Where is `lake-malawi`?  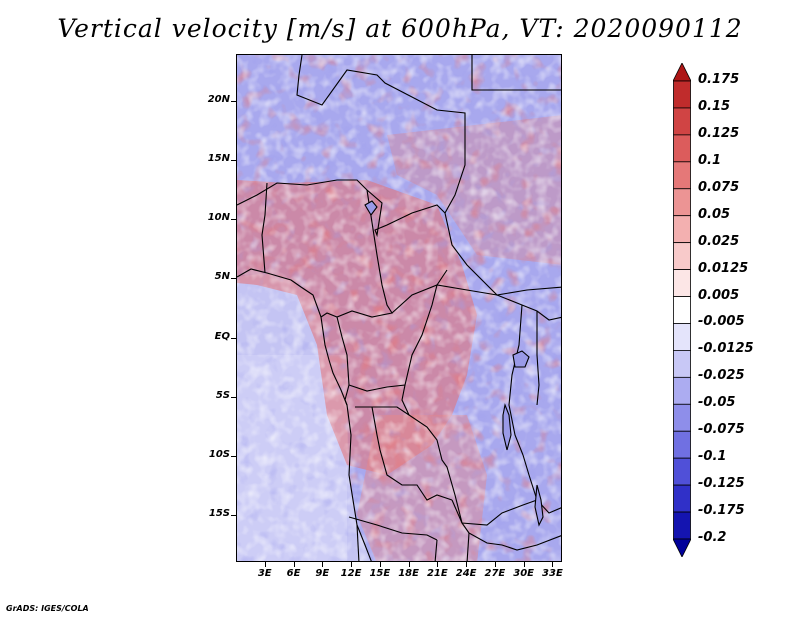 lake-malawi is located at coordinates (539, 505).